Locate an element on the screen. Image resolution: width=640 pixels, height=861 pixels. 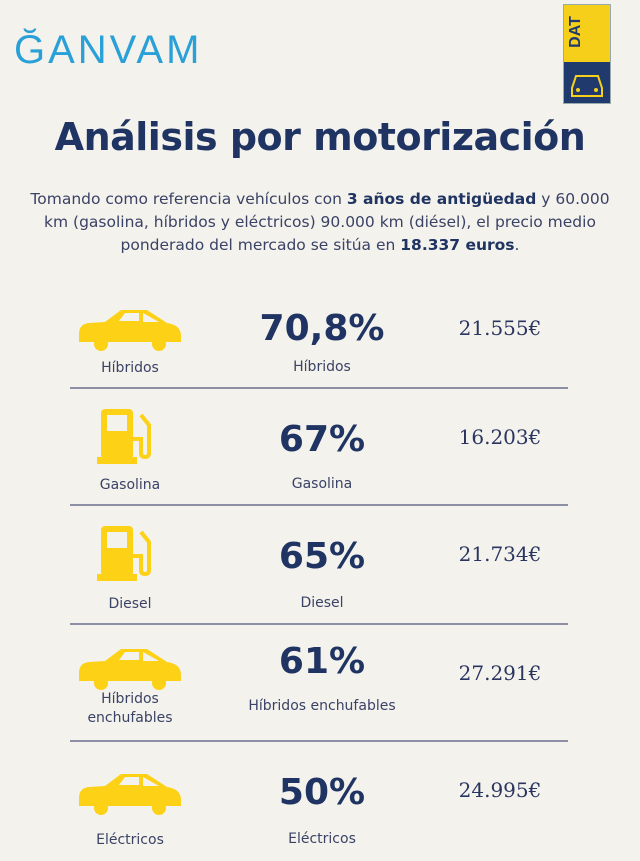
row-4: Eléctricos 50% Eléctricos 24.995€ is located at coordinates (319, 801).